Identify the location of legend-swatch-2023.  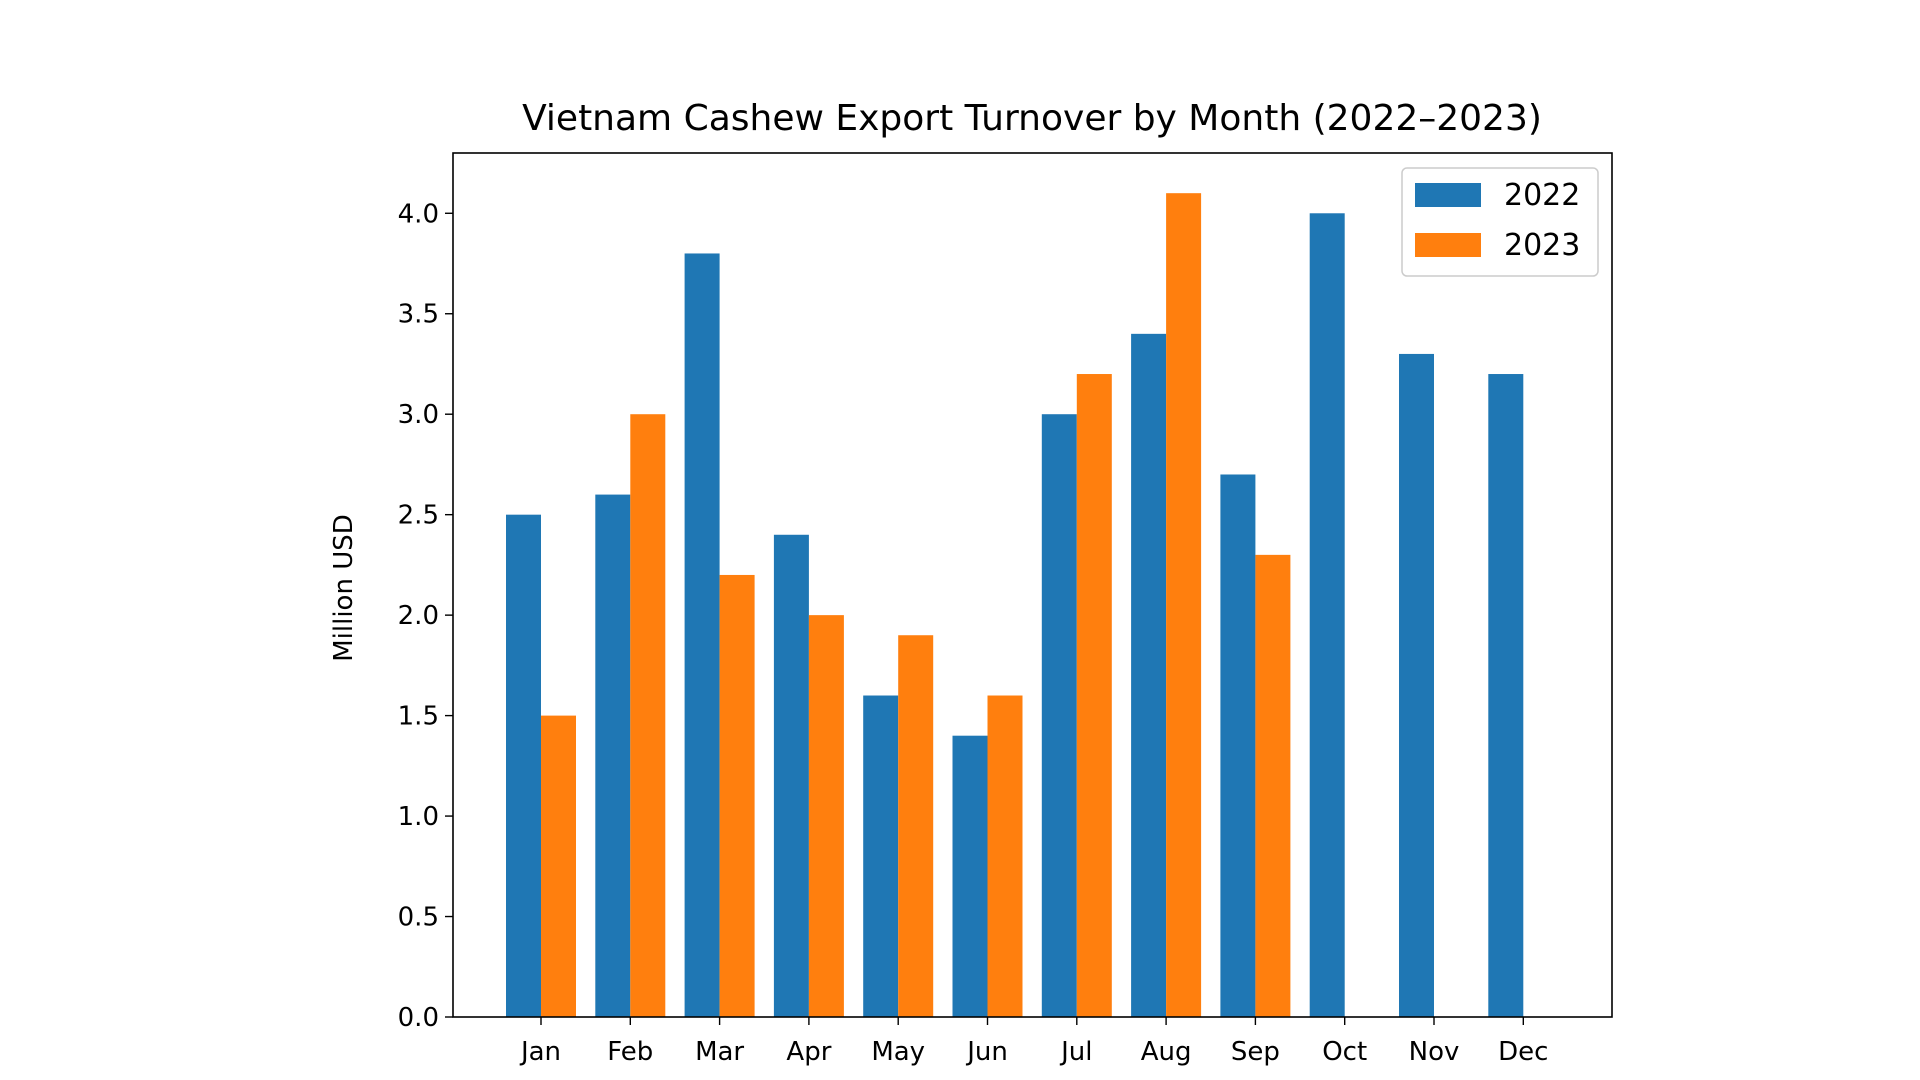
(1448, 245).